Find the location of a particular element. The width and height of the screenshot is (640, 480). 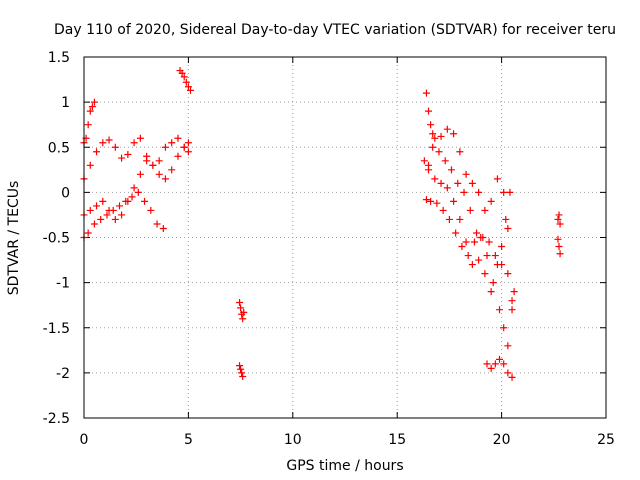

series-arc-b is located at coordinates (136, 158).